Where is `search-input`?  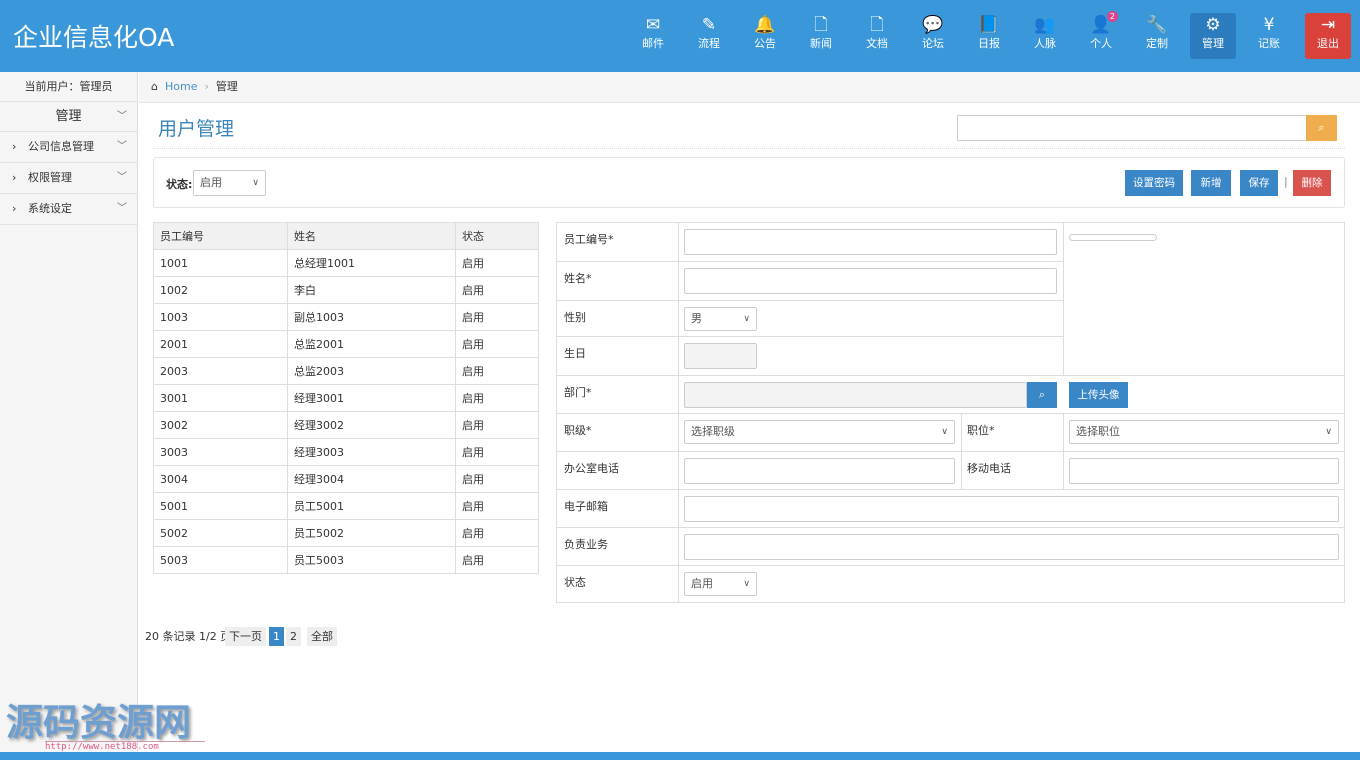 search-input is located at coordinates (1132, 128).